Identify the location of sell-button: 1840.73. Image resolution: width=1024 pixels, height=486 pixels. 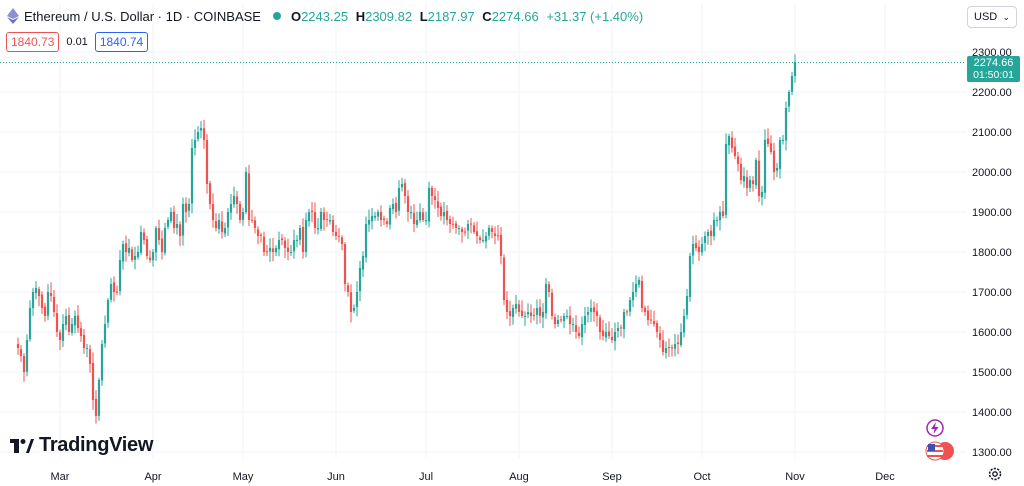
(33, 42).